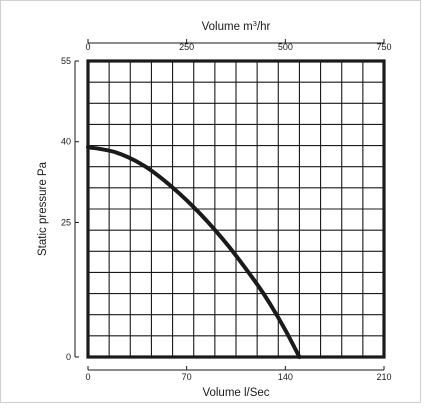 This screenshot has width=427, height=408. I want to click on y-tick-label: 40, so click(66, 142).